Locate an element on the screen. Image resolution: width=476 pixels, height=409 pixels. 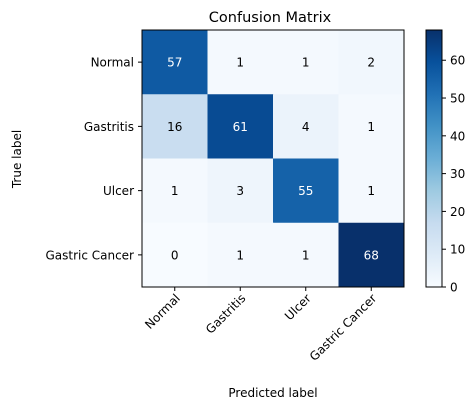
cell-value-label: 3 is located at coordinates (240, 191).